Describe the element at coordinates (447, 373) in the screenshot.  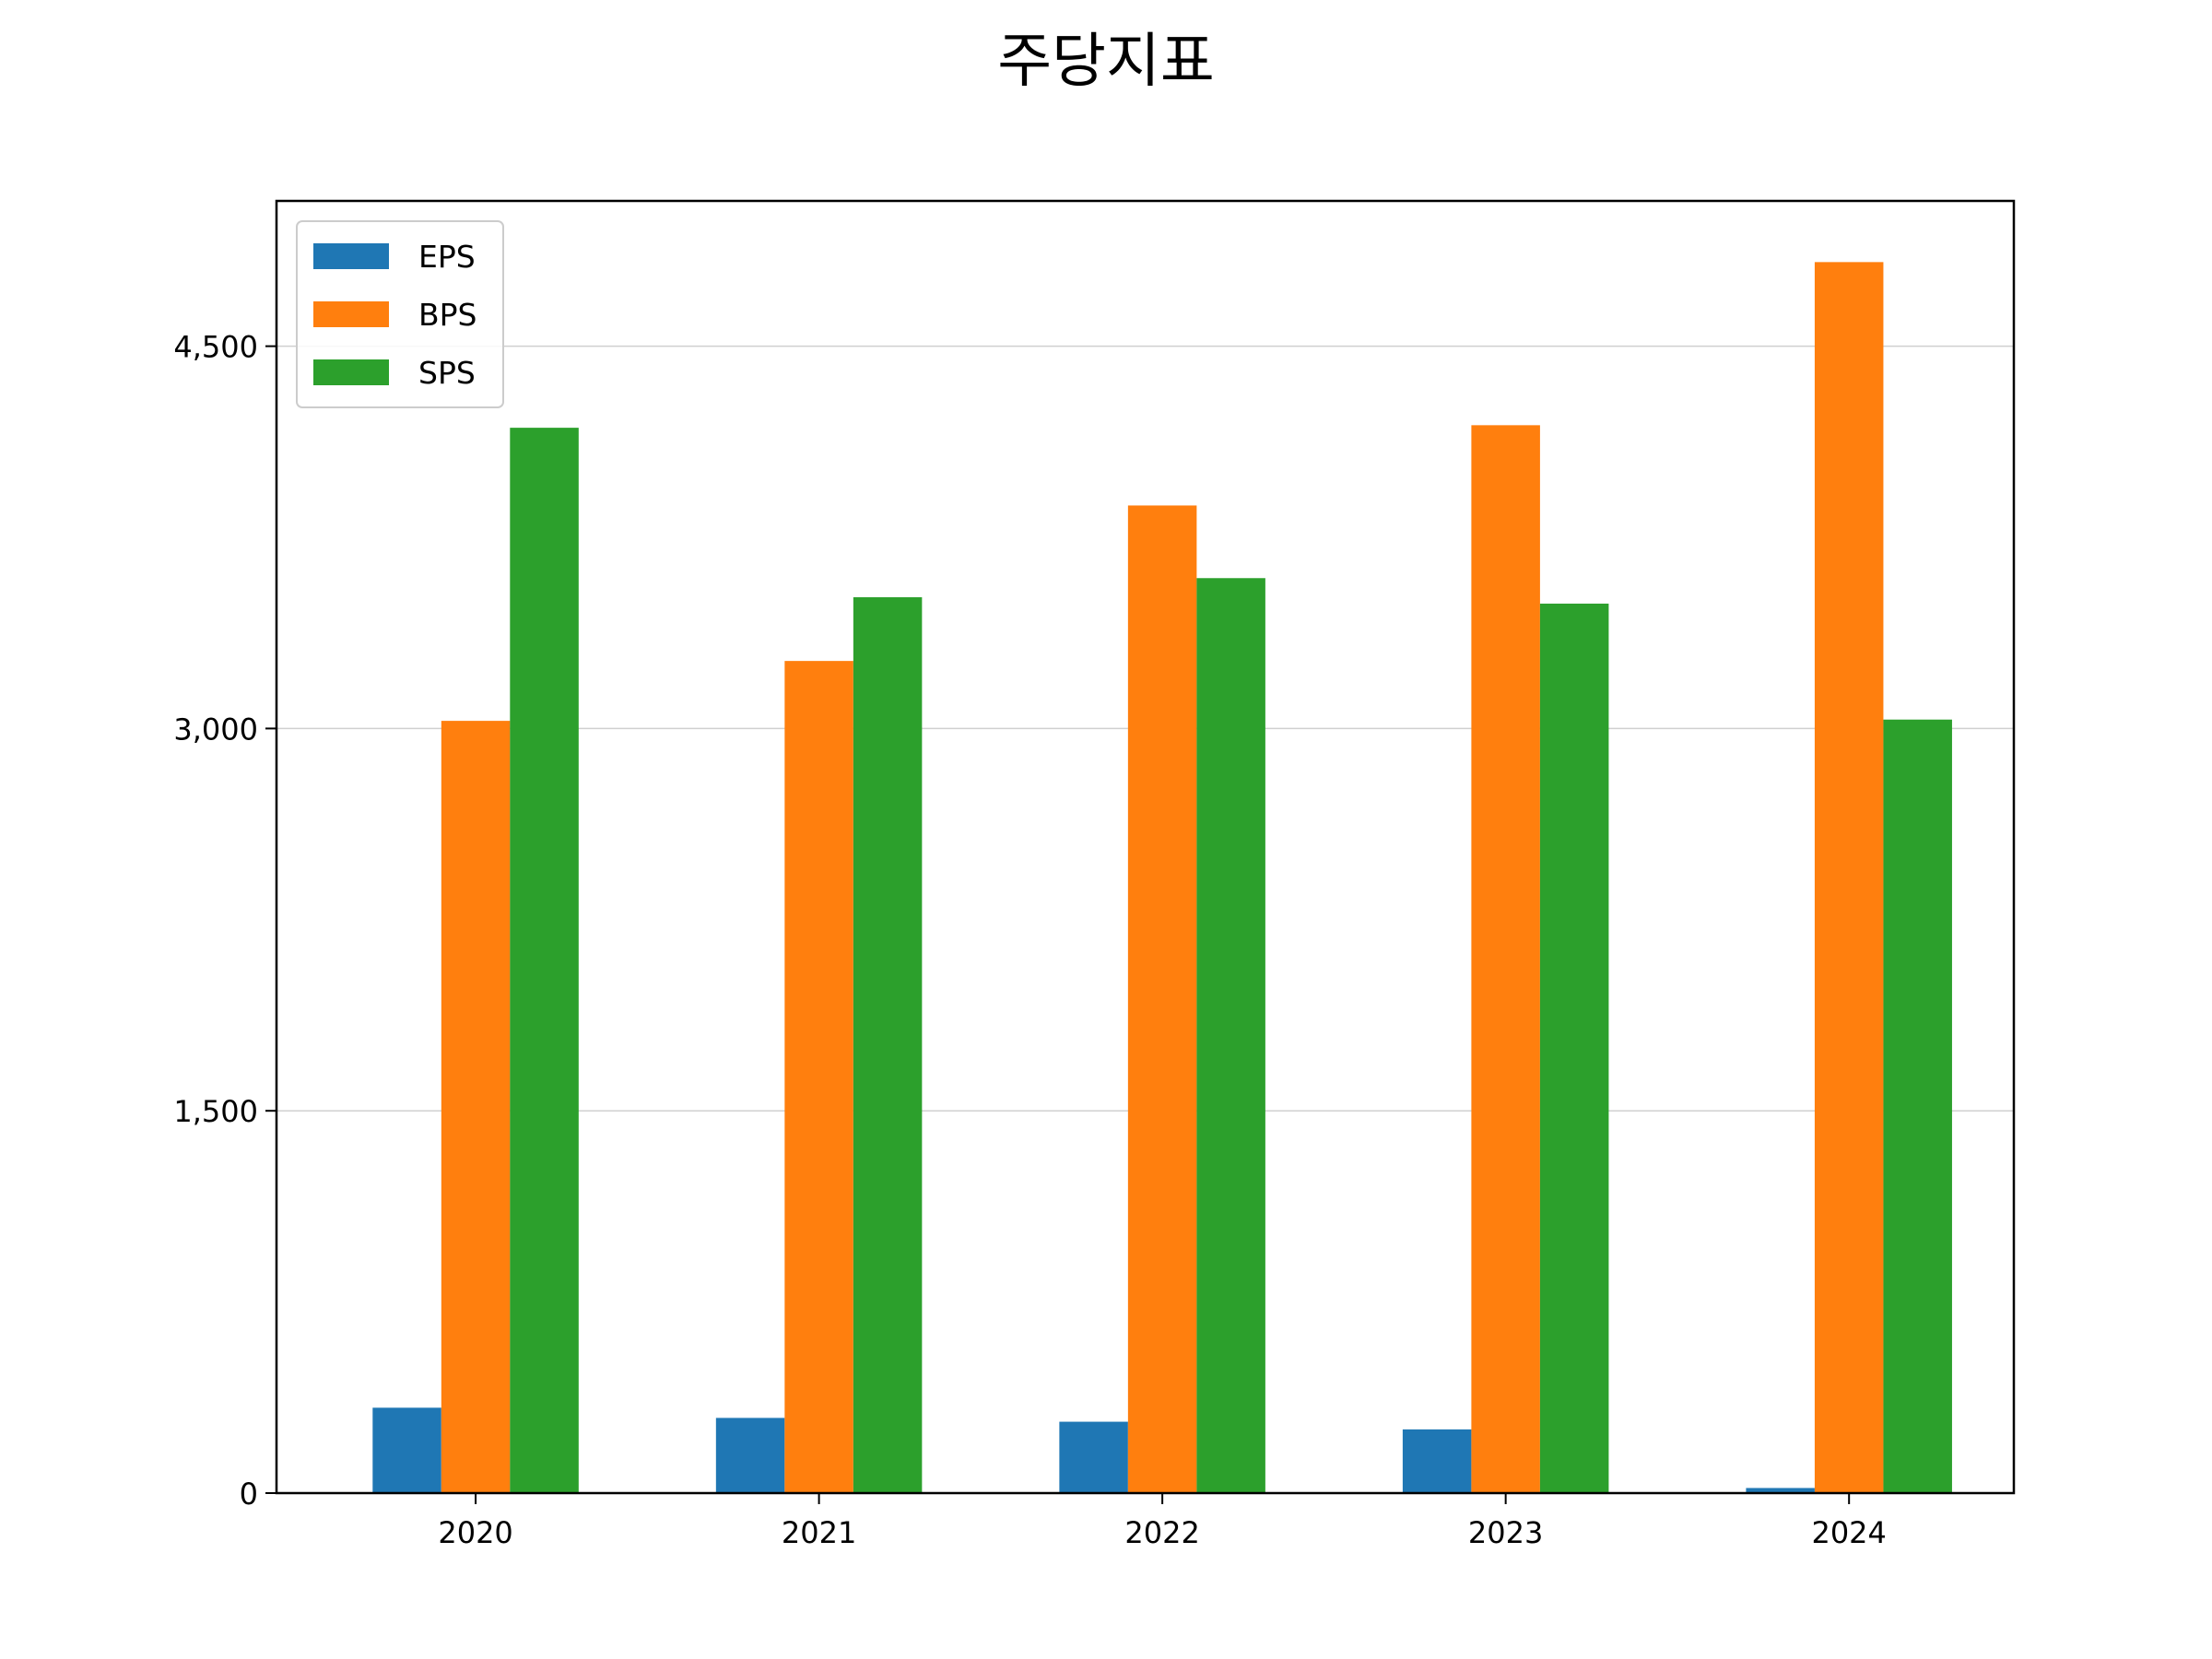
I see `legend-label-sps: SPS` at that location.